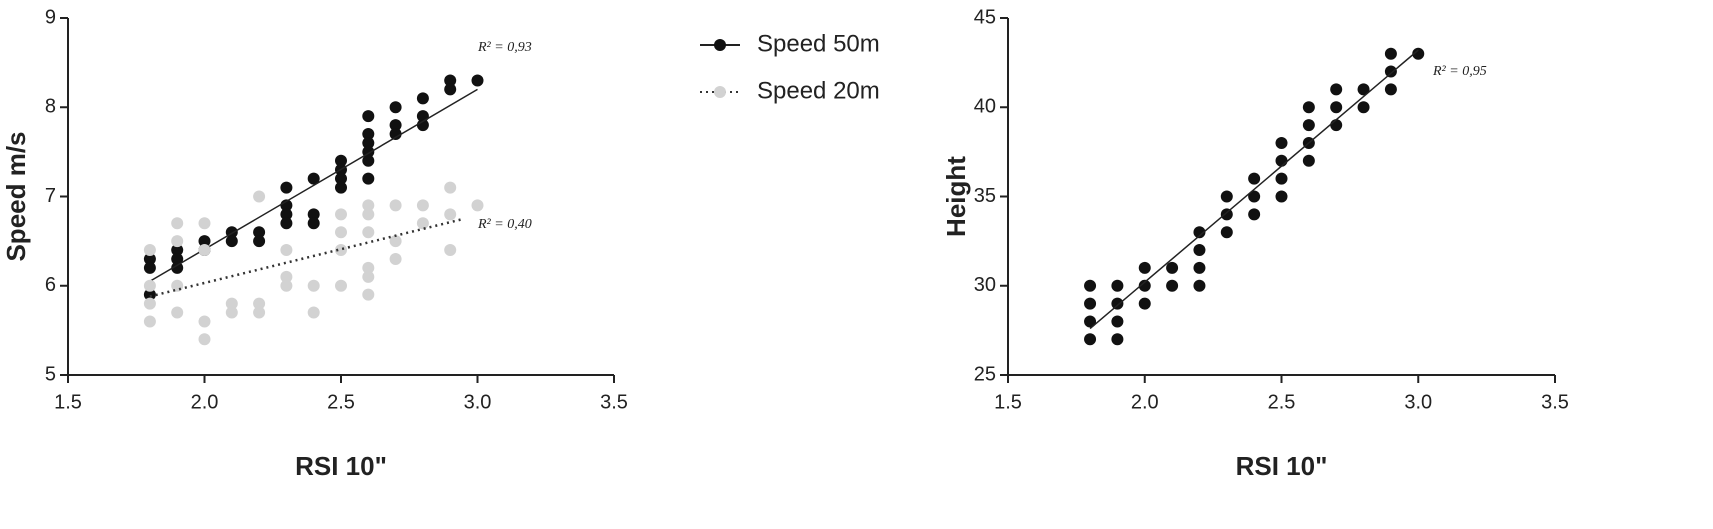 The image size is (1713, 529). Describe the element at coordinates (50, 17) in the screenshot. I see `y-tick-label: 9` at that location.